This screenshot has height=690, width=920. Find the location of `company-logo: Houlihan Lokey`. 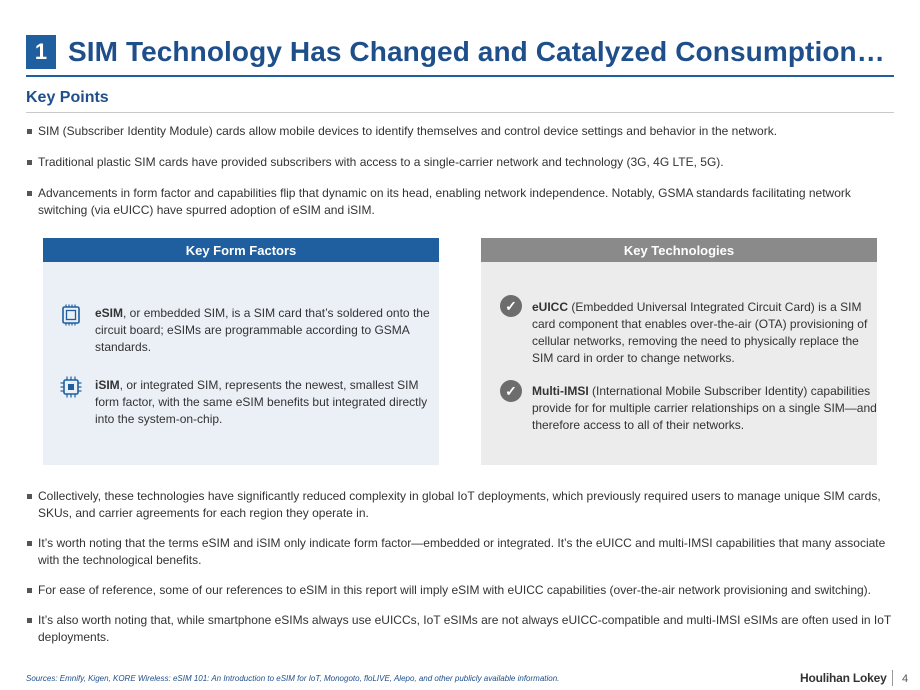

company-logo: Houlihan Lokey is located at coordinates (843, 678).